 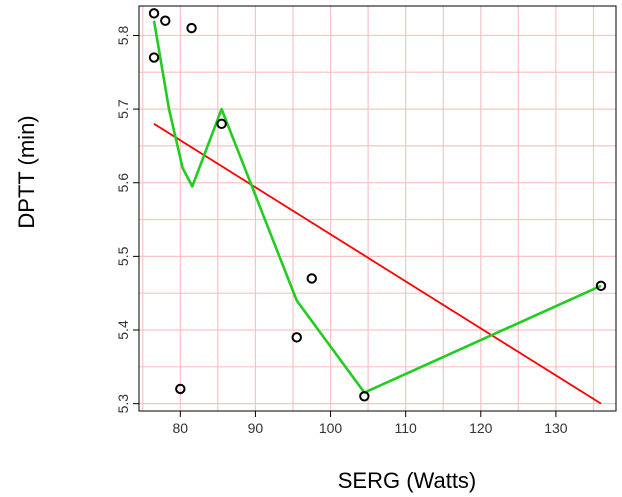 What do you see at coordinates (370, 423) in the screenshot?
I see `x-axis-ticks: 80 90 100 110 120 130` at bounding box center [370, 423].